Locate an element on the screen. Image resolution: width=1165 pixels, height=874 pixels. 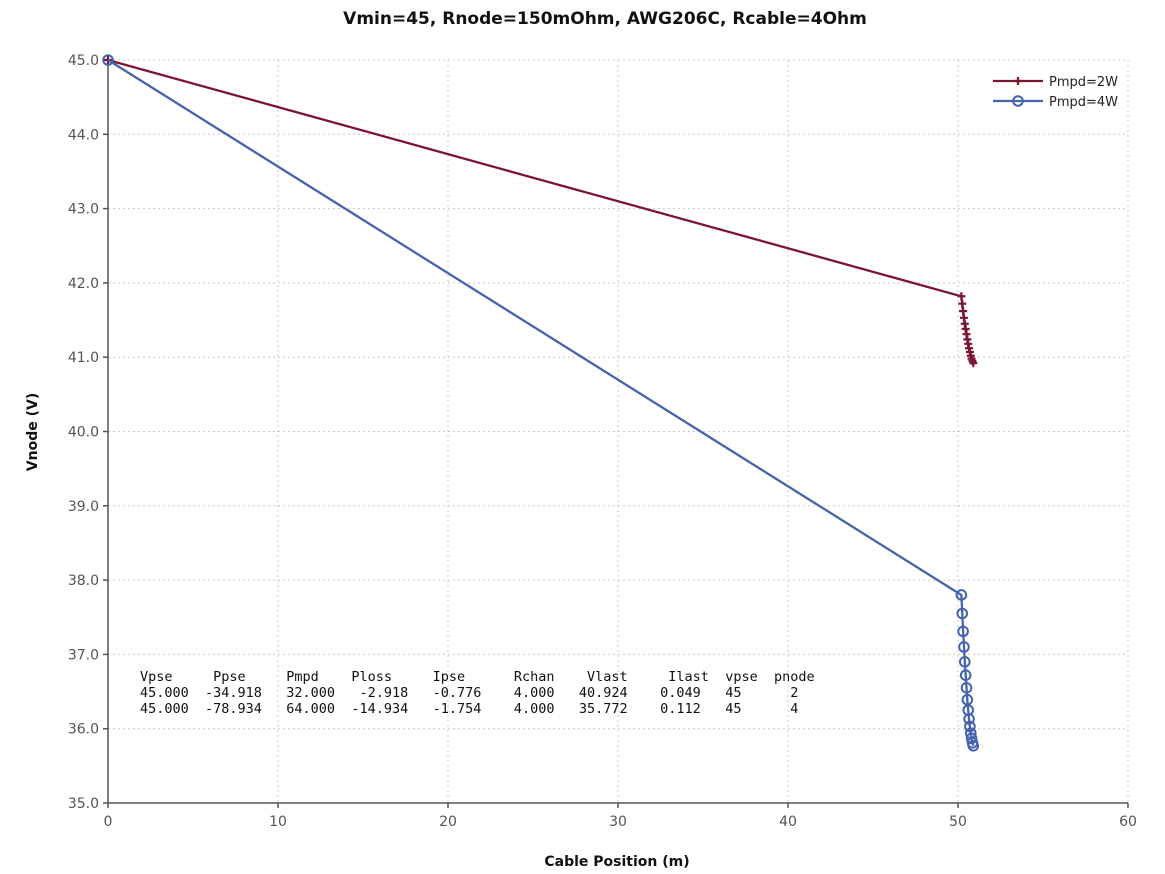
legend-entry: Pmpd=2W is located at coordinates (1083, 82).